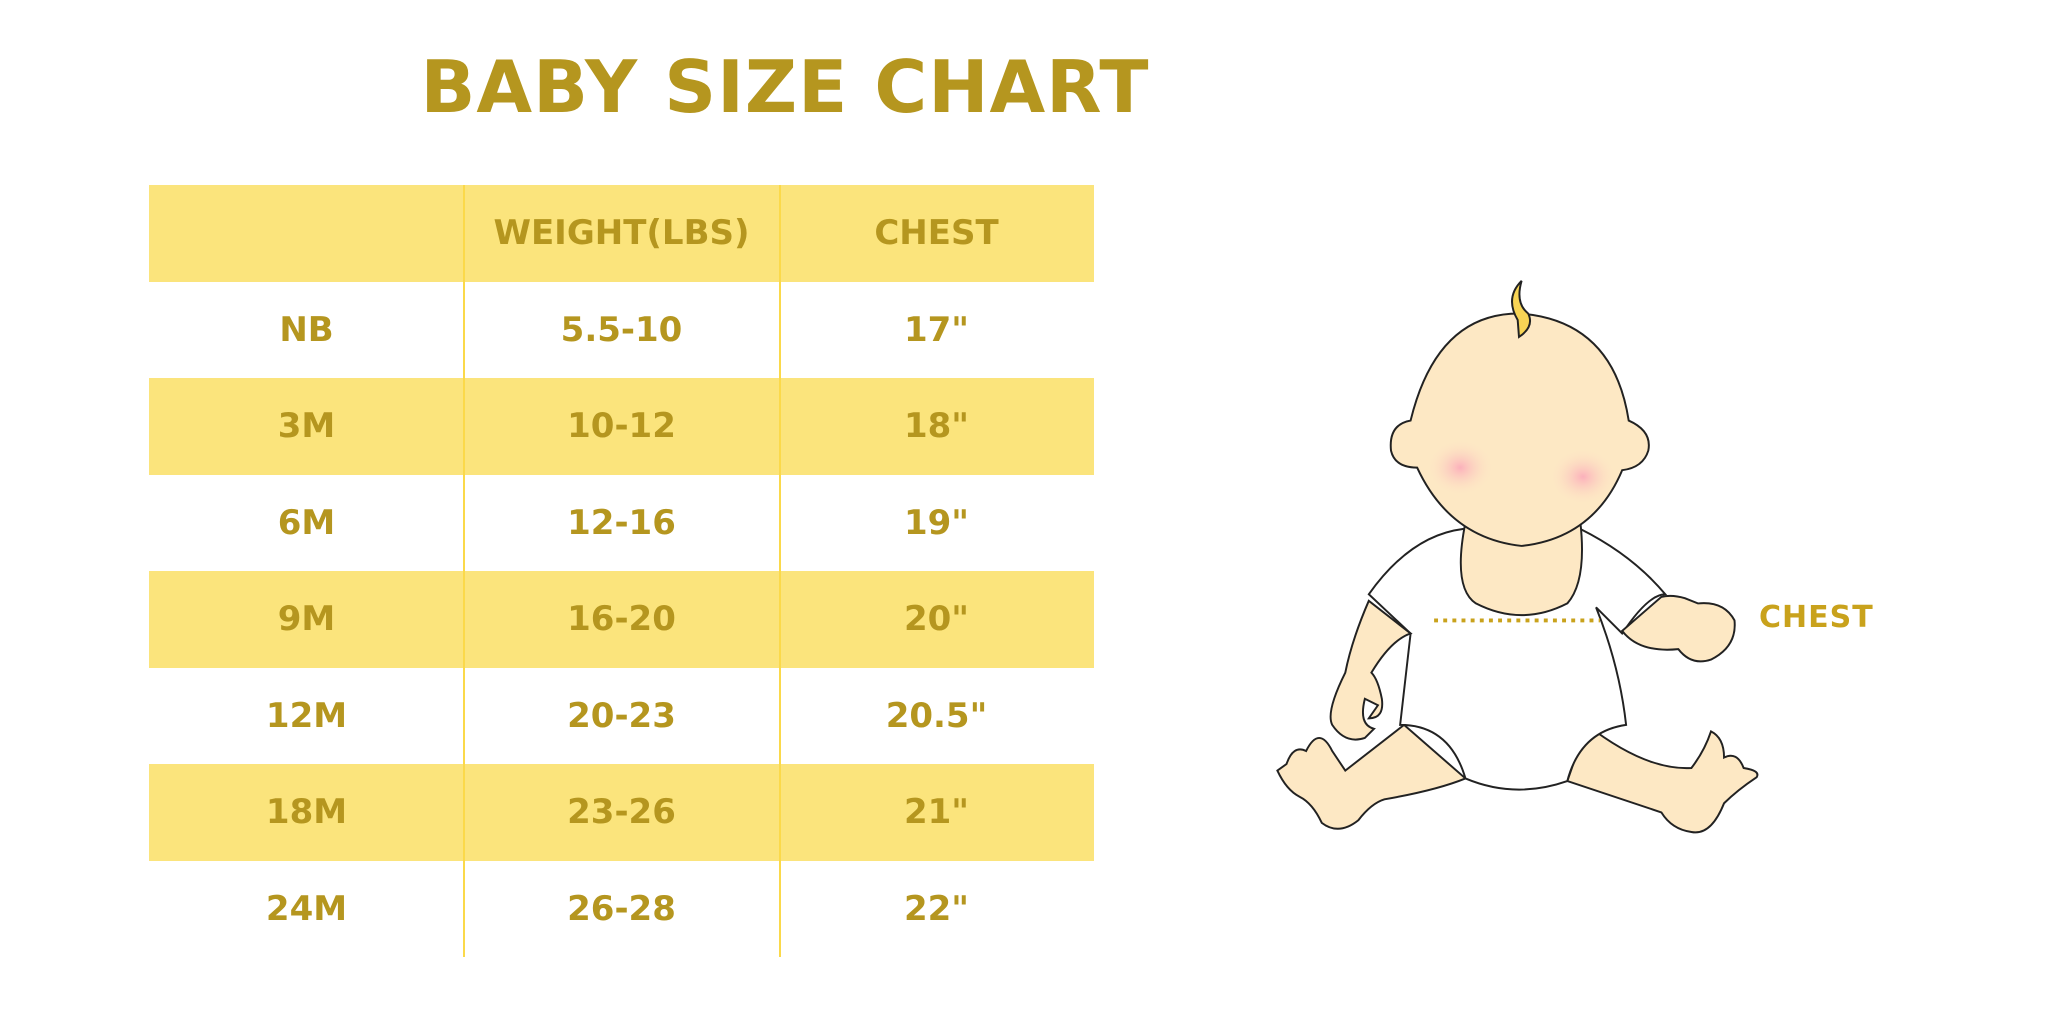  I want to click on table-header-row: WEIGHT(LBS) CHEST, so click(621, 233).